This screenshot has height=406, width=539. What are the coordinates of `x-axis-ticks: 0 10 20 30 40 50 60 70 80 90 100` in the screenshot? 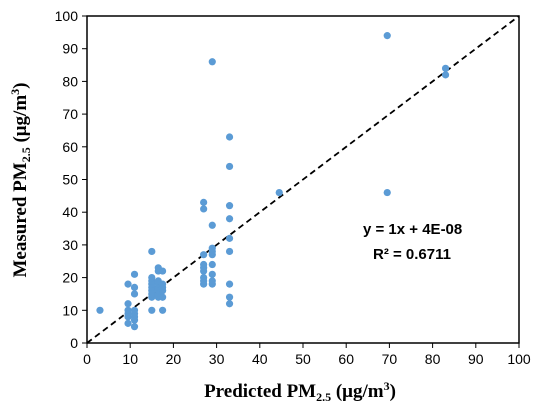 It's located at (307, 355).